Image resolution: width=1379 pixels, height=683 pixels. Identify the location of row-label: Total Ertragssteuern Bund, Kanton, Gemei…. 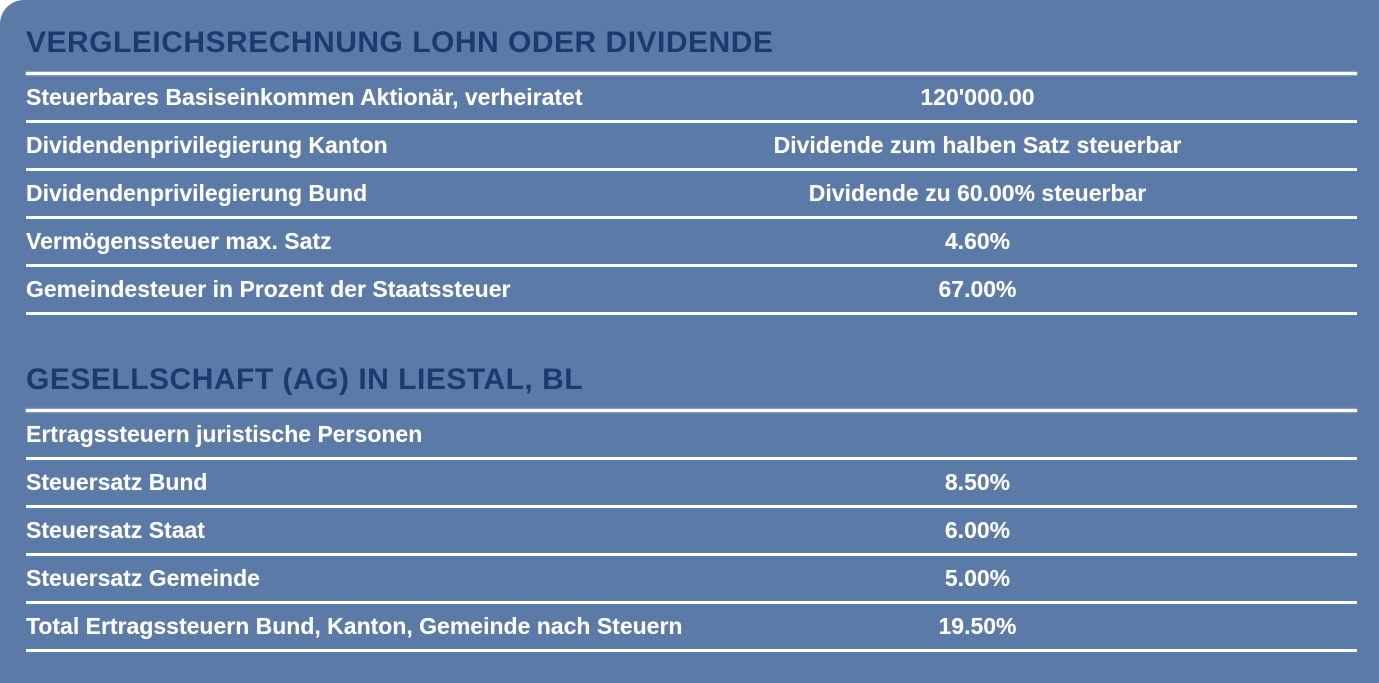
(354, 626).